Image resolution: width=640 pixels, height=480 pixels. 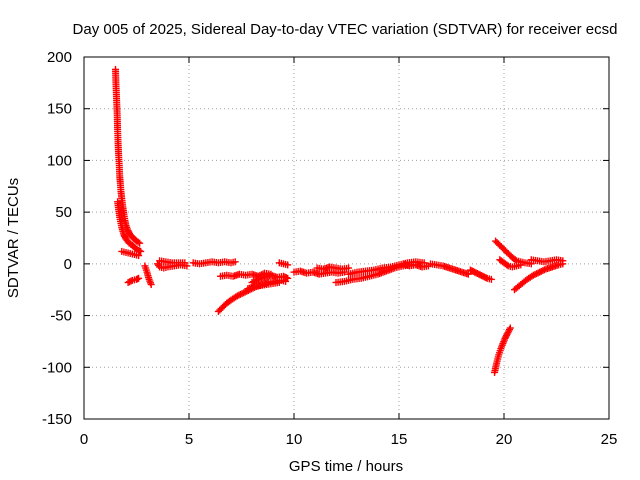 I want to click on y-tick-label: 50, so click(x=63, y=212).